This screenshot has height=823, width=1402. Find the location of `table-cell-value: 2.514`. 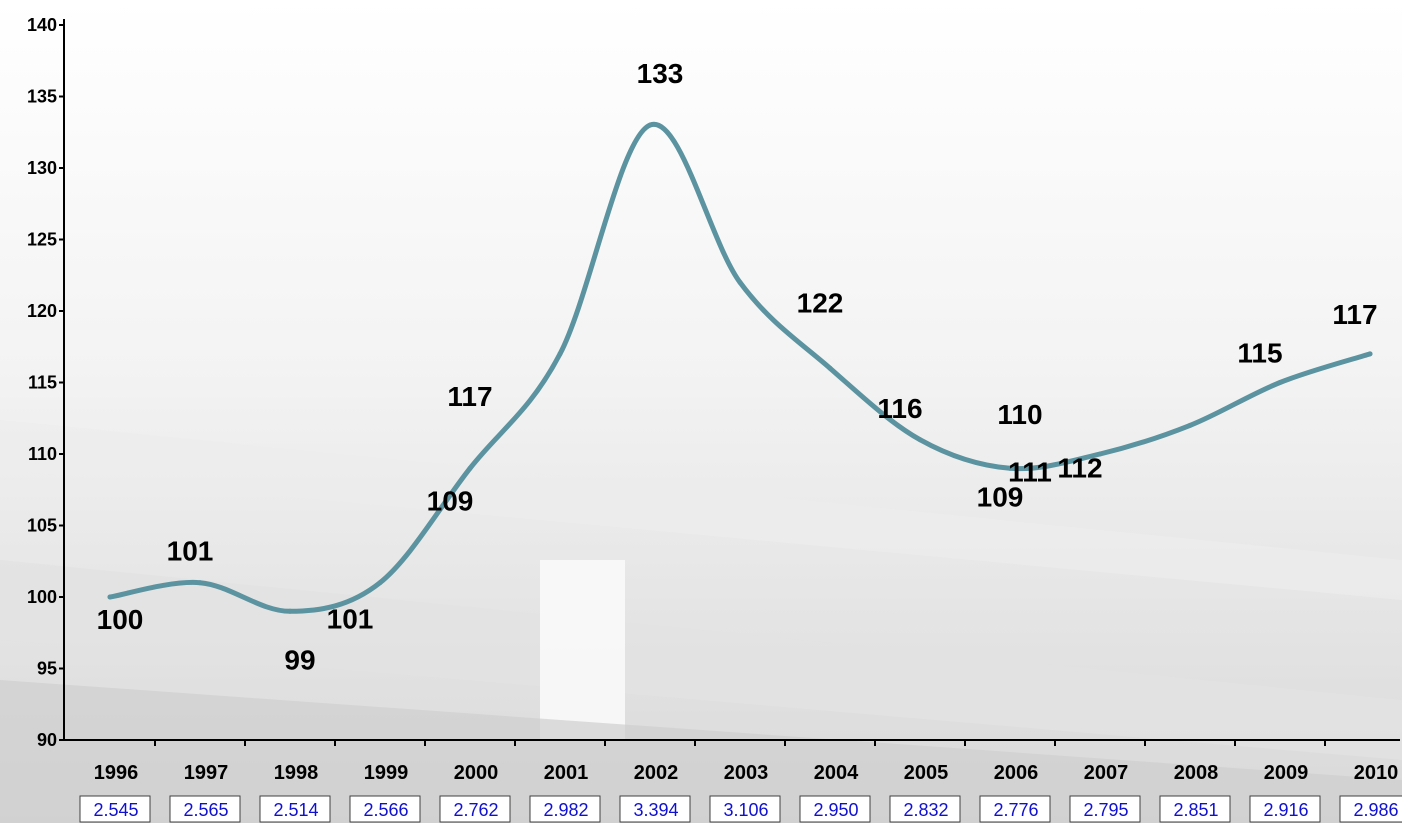

table-cell-value: 2.514 is located at coordinates (295, 810).